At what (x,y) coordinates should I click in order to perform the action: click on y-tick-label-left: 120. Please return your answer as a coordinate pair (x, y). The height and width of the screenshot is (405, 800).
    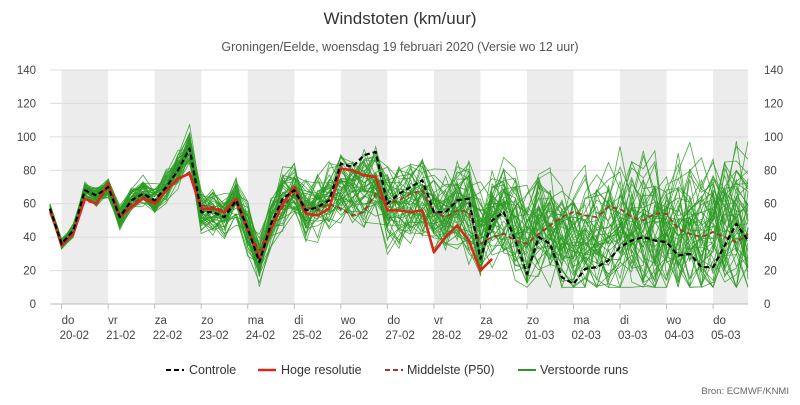
    Looking at the image, I should click on (26, 104).